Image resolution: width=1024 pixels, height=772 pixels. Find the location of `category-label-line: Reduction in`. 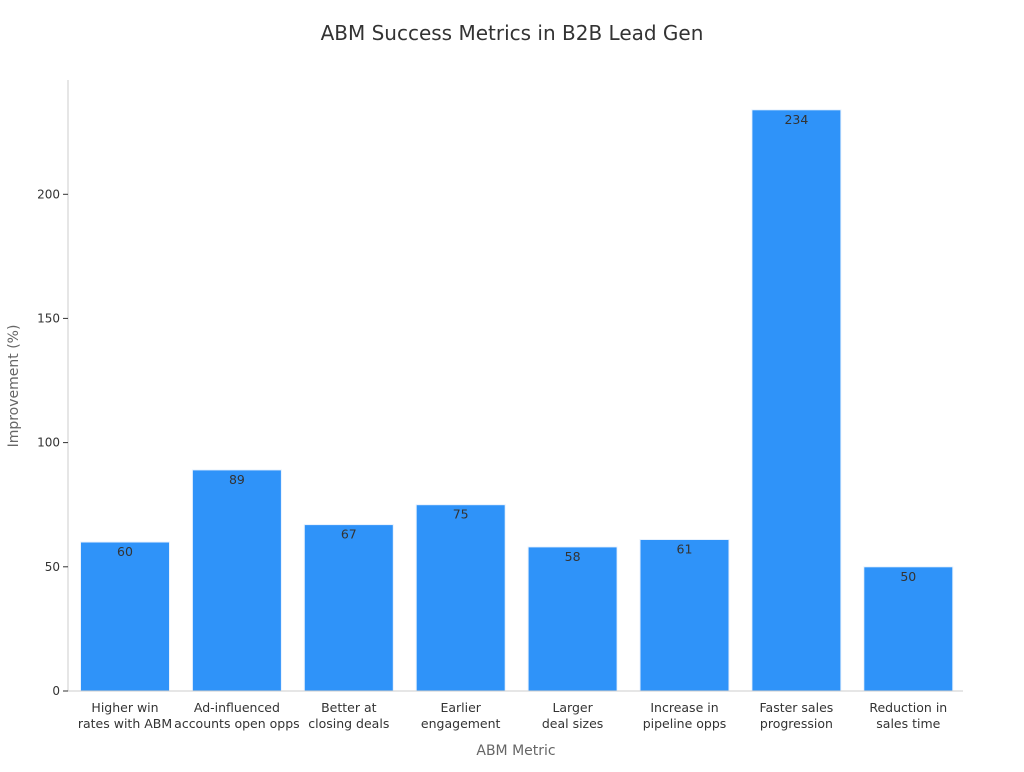

category-label-line: Reduction in is located at coordinates (908, 707).